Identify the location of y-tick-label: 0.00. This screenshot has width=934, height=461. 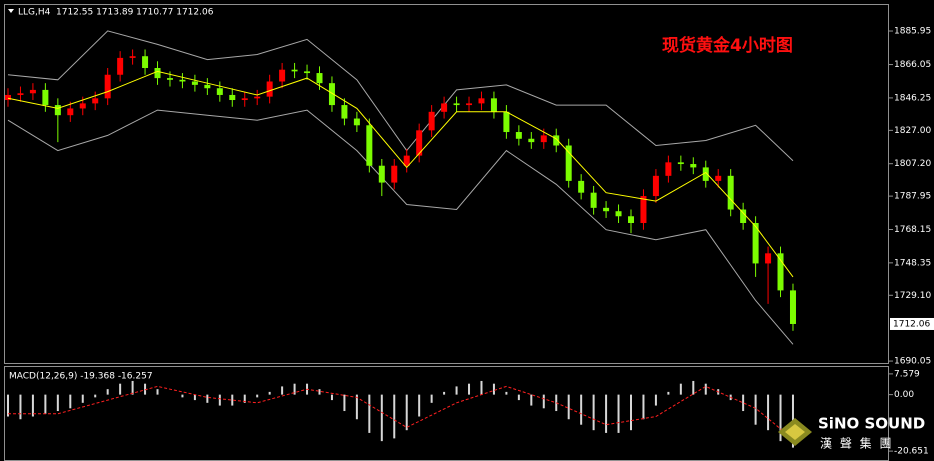
(904, 395).